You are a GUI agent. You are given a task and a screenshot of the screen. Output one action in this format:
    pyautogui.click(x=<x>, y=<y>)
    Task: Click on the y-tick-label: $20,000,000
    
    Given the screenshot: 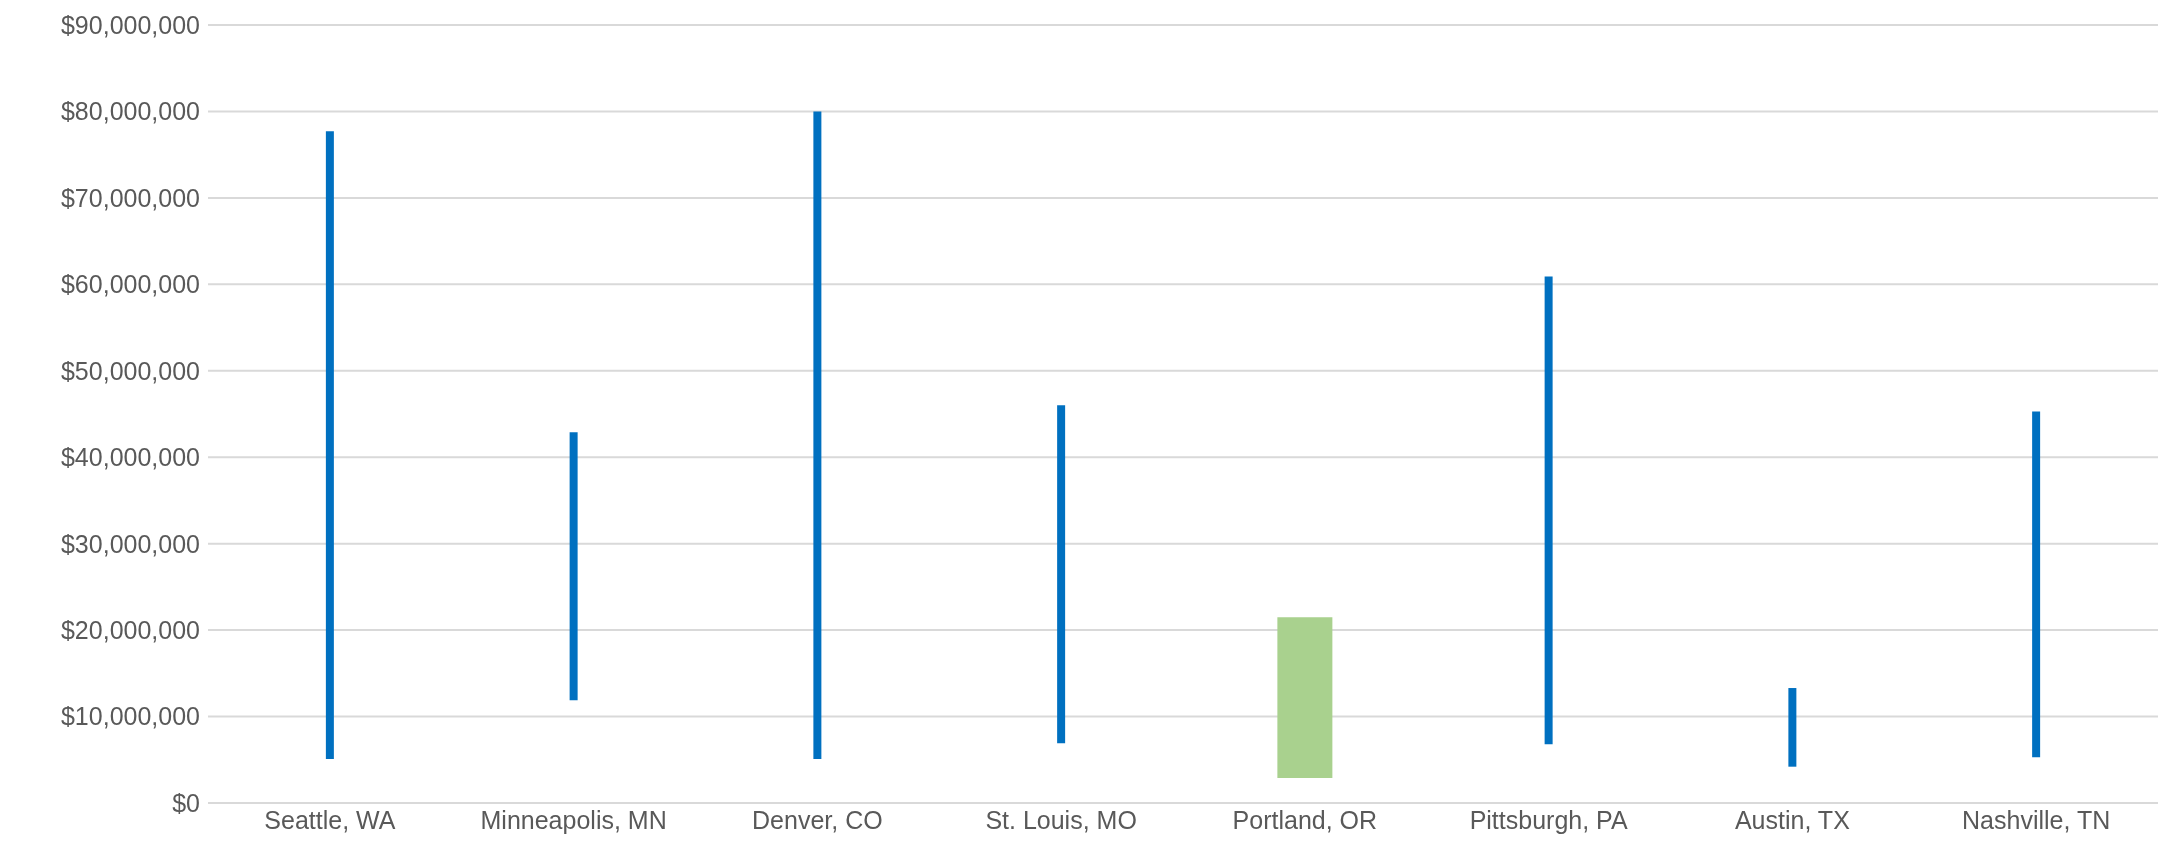 What is the action you would take?
    pyautogui.click(x=130, y=629)
    